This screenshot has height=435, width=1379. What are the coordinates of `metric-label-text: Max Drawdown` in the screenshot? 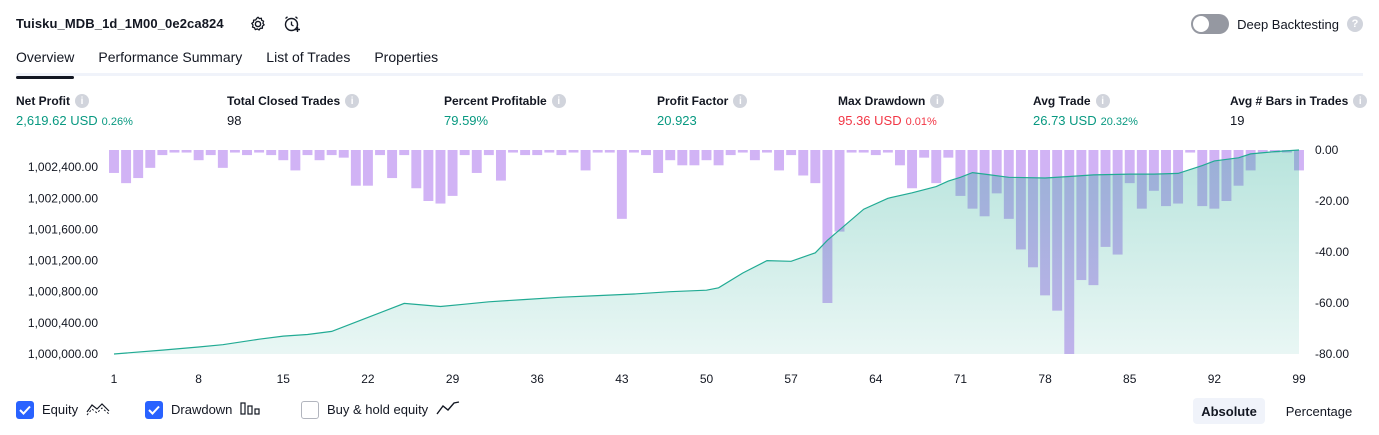 It's located at (882, 101).